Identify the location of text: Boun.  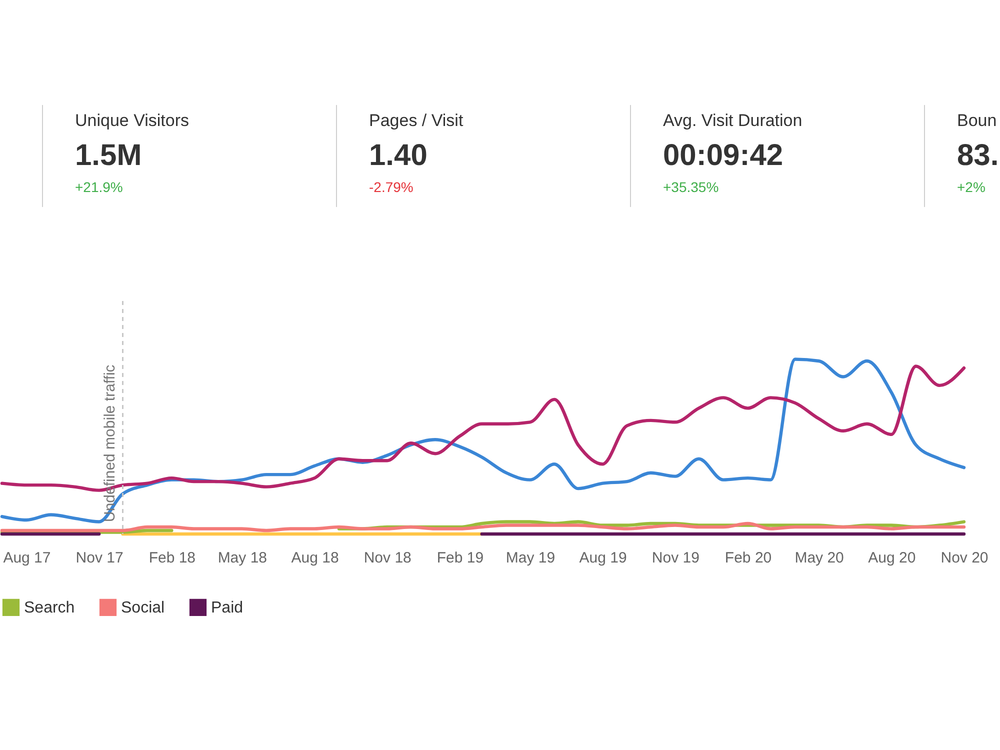
(977, 121).